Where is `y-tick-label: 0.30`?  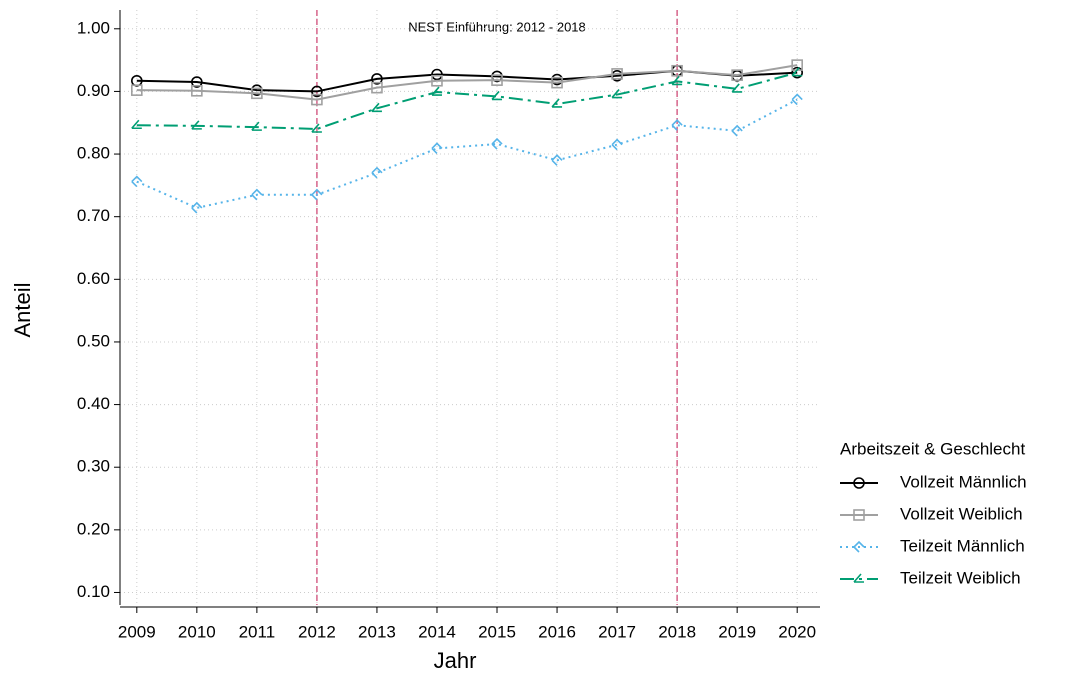 y-tick-label: 0.30 is located at coordinates (93, 466).